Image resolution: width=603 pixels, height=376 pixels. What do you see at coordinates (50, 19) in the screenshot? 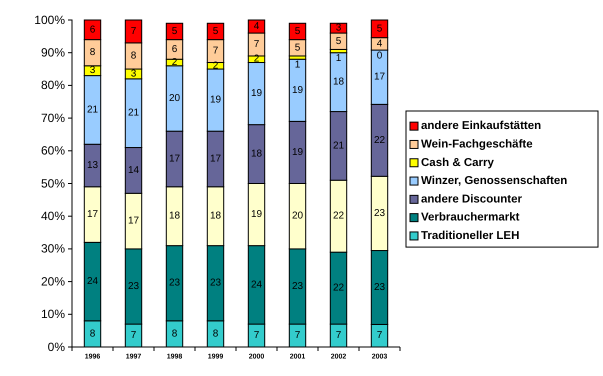
I see `y-tick-label: 100%` at bounding box center [50, 19].